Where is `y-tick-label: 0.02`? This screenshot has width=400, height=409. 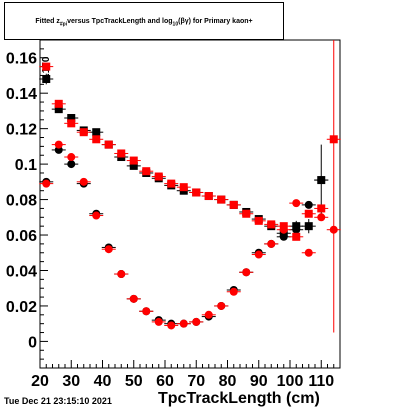 y-tick-label: 0.02 is located at coordinates (21, 307).